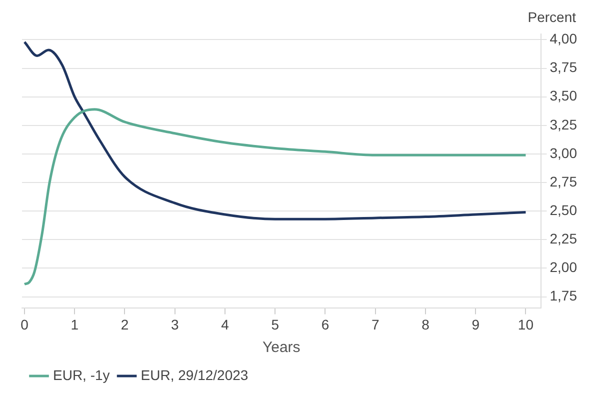 The image size is (597, 403). What do you see at coordinates (275, 324) in the screenshot?
I see `x-tick-label: 5` at bounding box center [275, 324].